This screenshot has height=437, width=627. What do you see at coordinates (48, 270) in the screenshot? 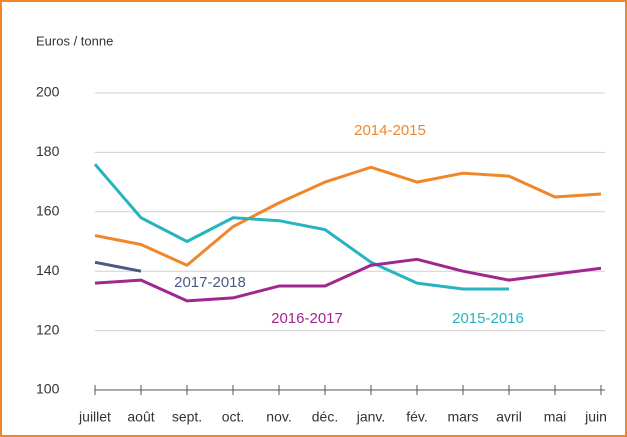
I see `y-tick-label: 140` at bounding box center [48, 270].